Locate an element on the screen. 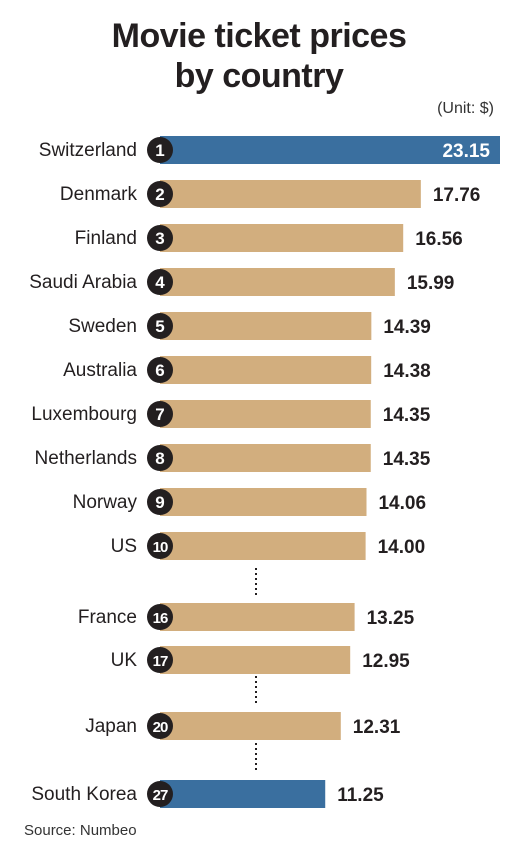 The width and height of the screenshot is (518, 866). value-label: 14.38 is located at coordinates (407, 371).